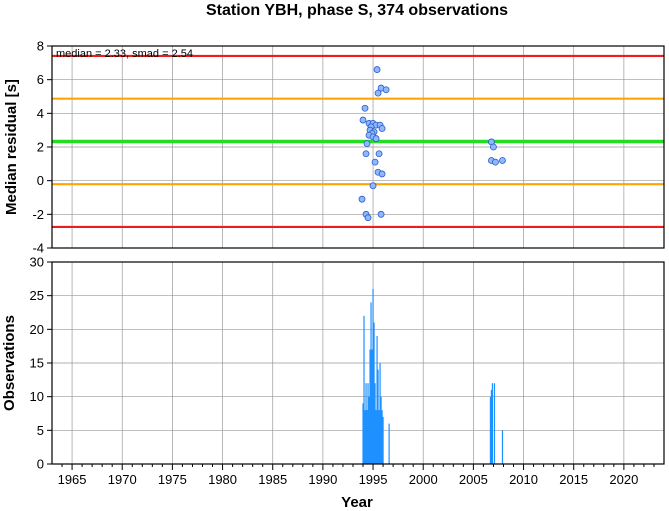 The height and width of the screenshot is (511, 669). I want to click on residual-y-tick-label: 6, so click(40, 79).